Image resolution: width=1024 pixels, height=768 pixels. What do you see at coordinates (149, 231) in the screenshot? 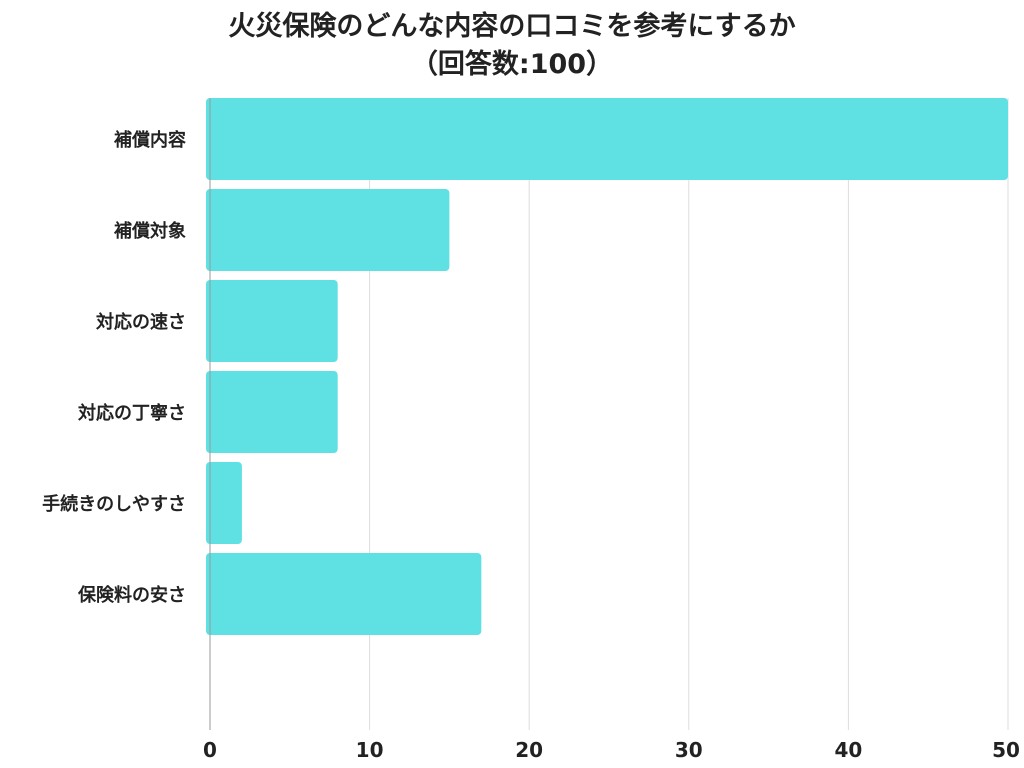
I see `category-label: 補償対象` at bounding box center [149, 231].